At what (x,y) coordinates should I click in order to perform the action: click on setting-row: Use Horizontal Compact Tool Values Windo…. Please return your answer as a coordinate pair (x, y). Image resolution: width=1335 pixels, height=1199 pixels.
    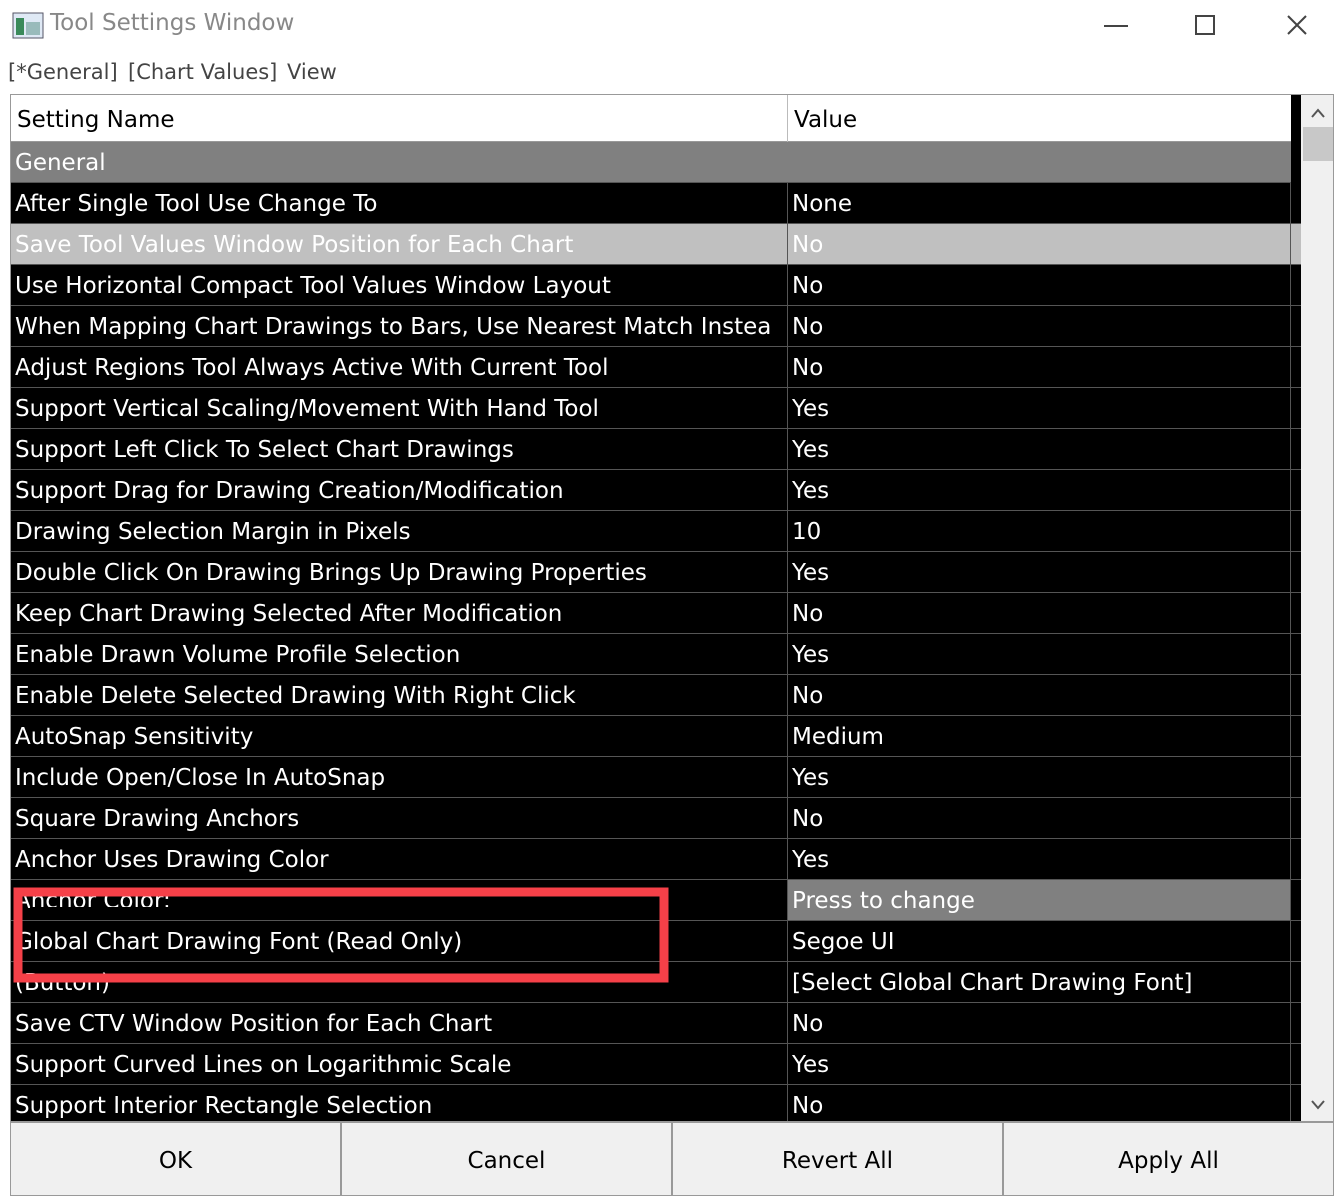
    Looking at the image, I should click on (656, 285).